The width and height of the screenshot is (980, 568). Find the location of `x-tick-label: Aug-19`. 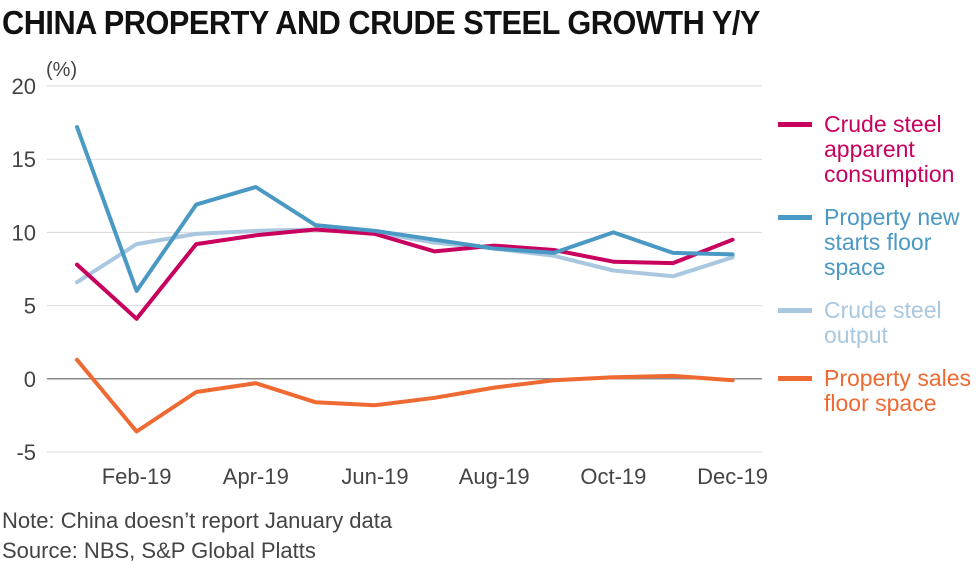

x-tick-label: Aug-19 is located at coordinates (494, 476).